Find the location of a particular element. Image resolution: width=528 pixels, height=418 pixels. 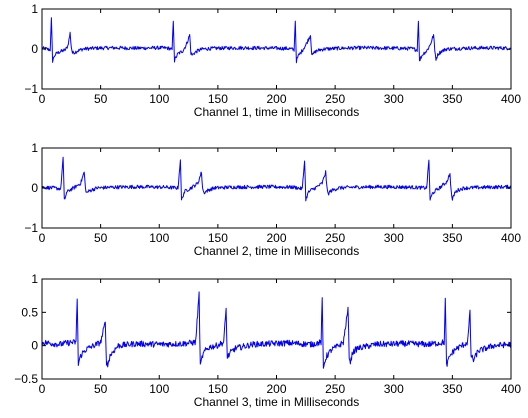

ch1-signal-line is located at coordinates (276, 40).